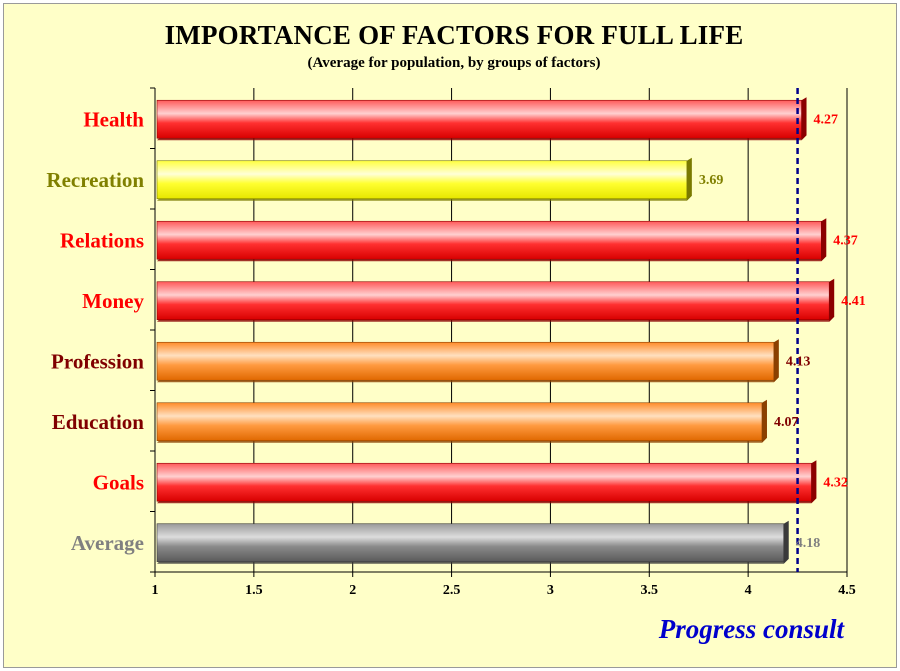 The image size is (900, 671). Describe the element at coordinates (459, 422) in the screenshot. I see `bar-education` at that location.